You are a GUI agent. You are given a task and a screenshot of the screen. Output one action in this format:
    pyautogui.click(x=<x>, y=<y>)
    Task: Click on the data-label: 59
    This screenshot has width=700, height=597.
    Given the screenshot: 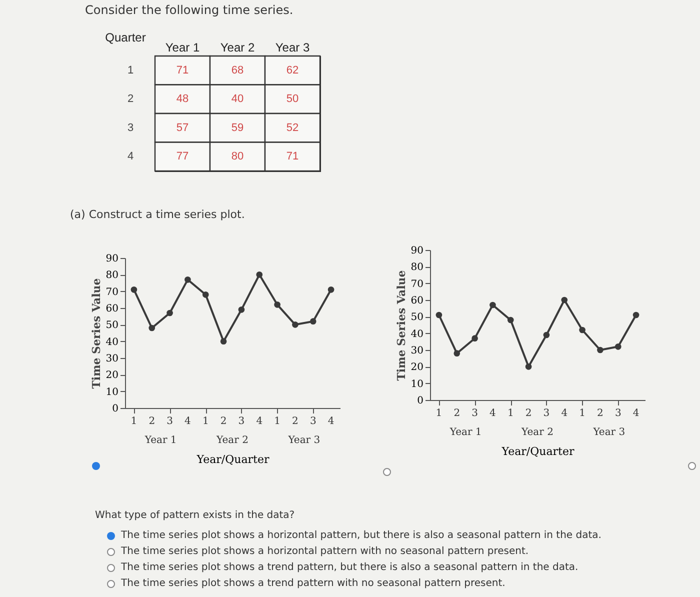 What is the action you would take?
    pyautogui.click(x=237, y=128)
    